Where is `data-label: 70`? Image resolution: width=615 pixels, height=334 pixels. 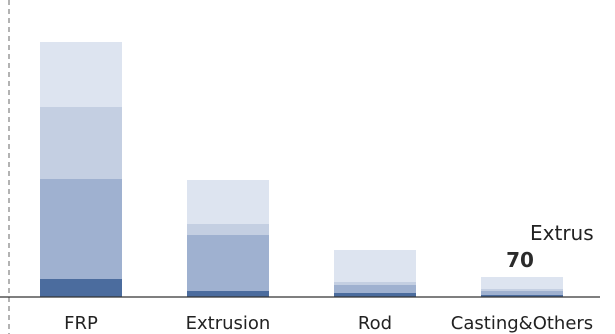 data-label: 70 is located at coordinates (520, 260).